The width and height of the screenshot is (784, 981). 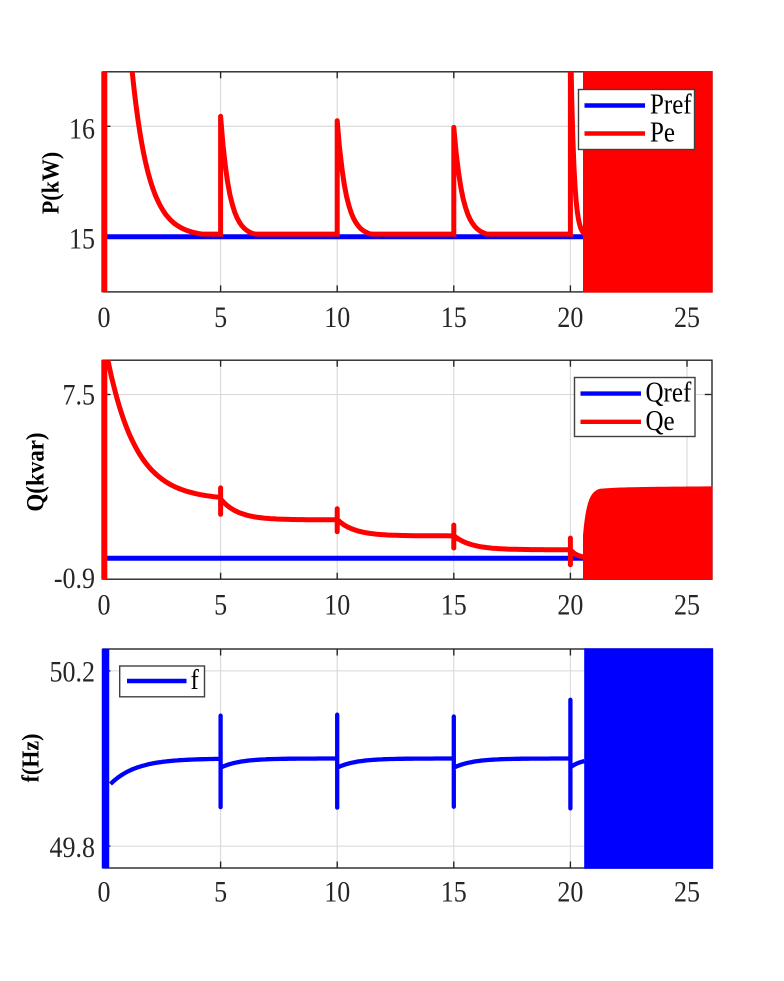 What do you see at coordinates (36, 471) in the screenshot?
I see `svg-text: Q(kvar)` at bounding box center [36, 471].